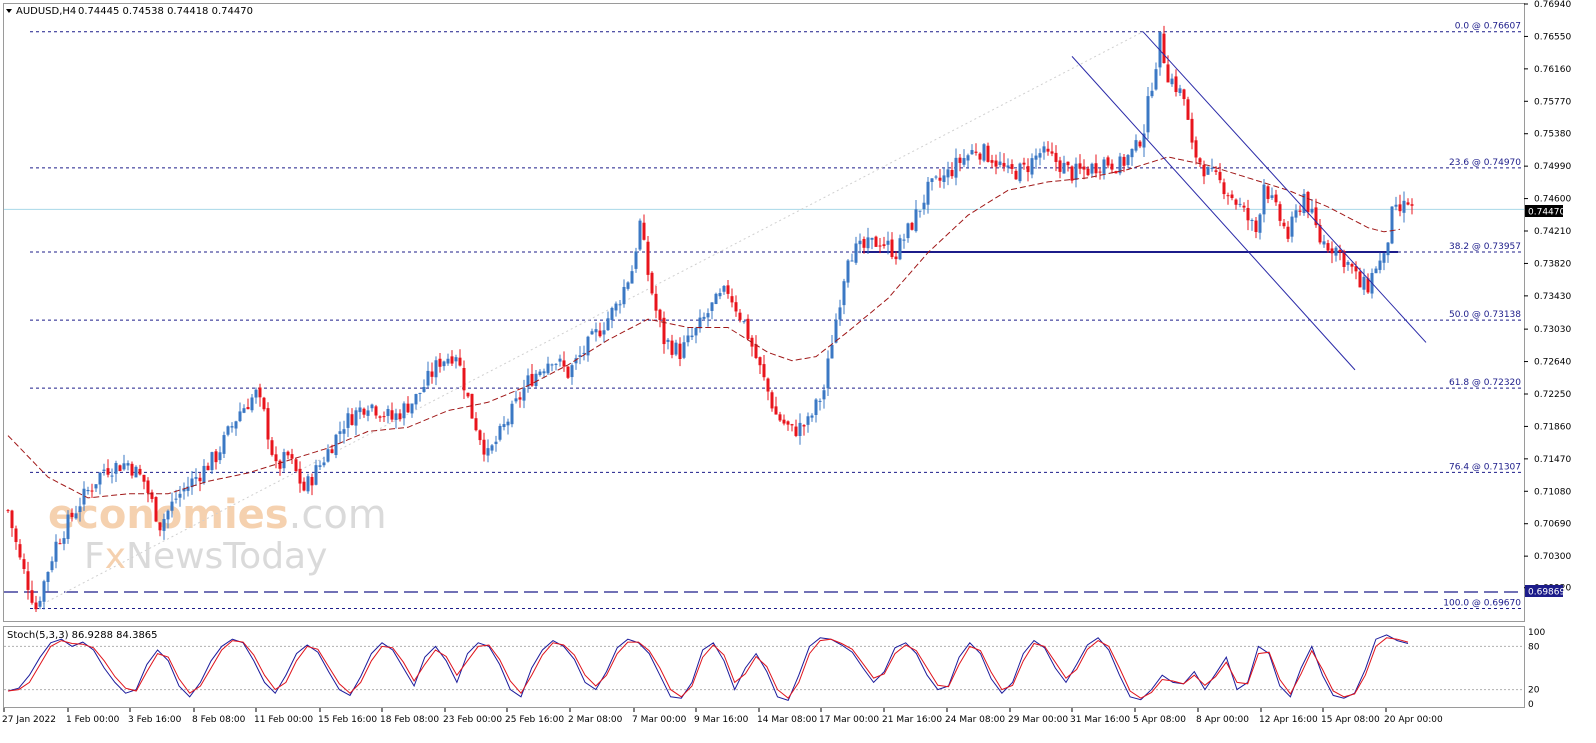  Describe the element at coordinates (1552, 557) in the screenshot. I see `price-tick-label: 0.70300` at that location.